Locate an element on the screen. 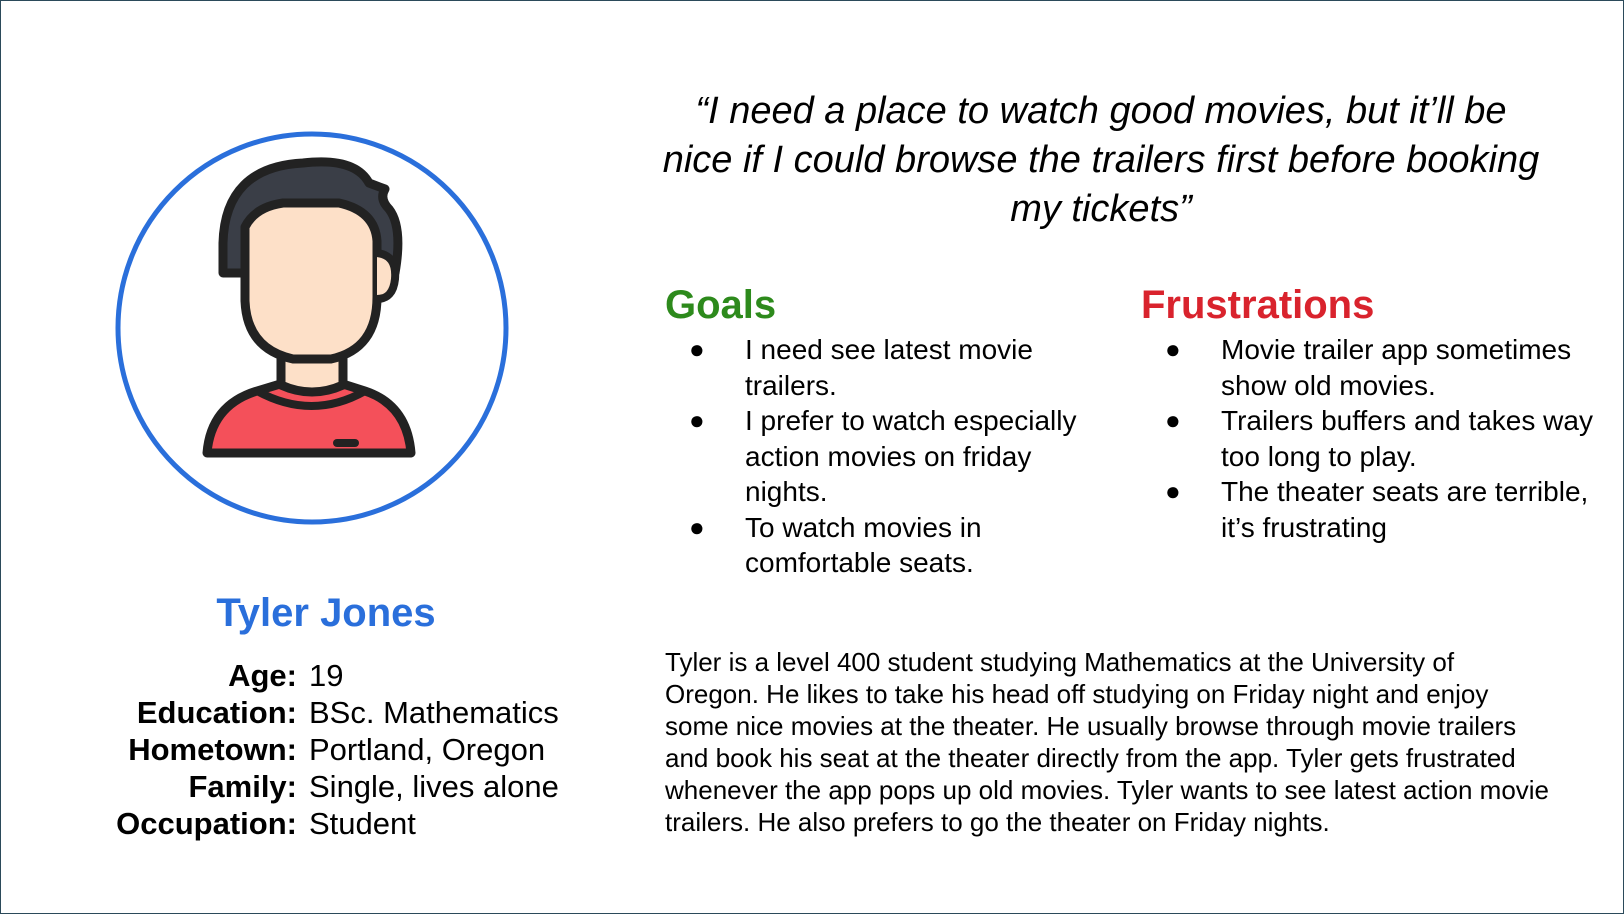 This screenshot has width=1624, height=914. goal-text: I need see latest movie trailers. is located at coordinates (889, 367).